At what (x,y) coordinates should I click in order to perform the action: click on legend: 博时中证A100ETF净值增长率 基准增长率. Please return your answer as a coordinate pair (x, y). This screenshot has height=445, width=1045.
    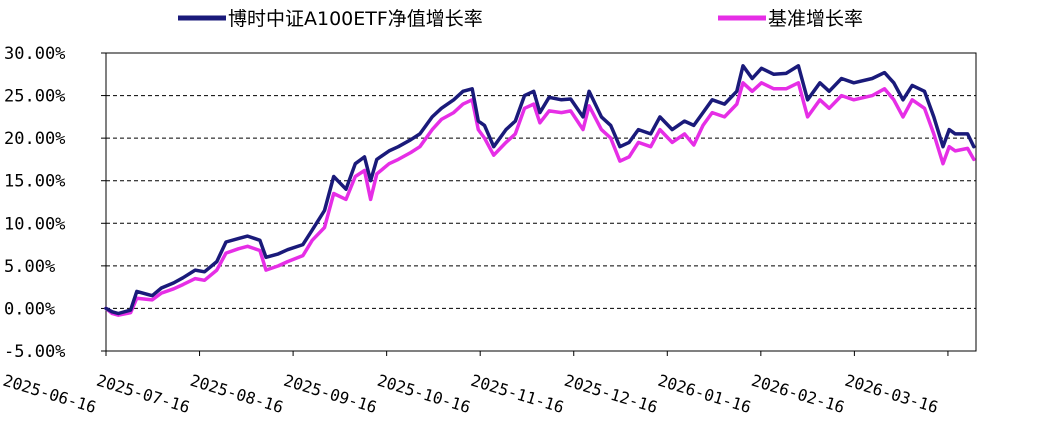
    Looking at the image, I should click on (520, 19).